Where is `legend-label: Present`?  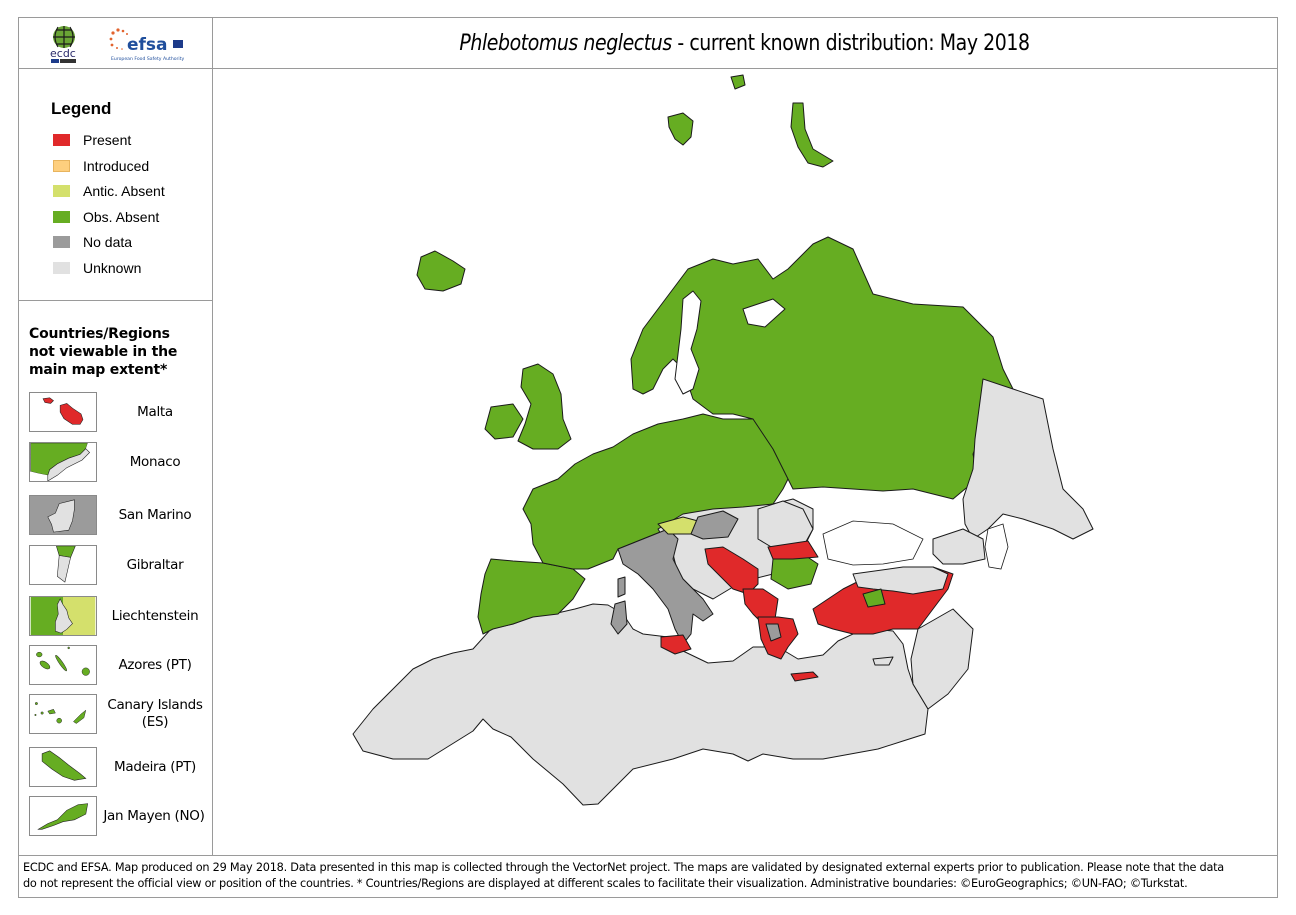 legend-label: Present is located at coordinates (107, 140).